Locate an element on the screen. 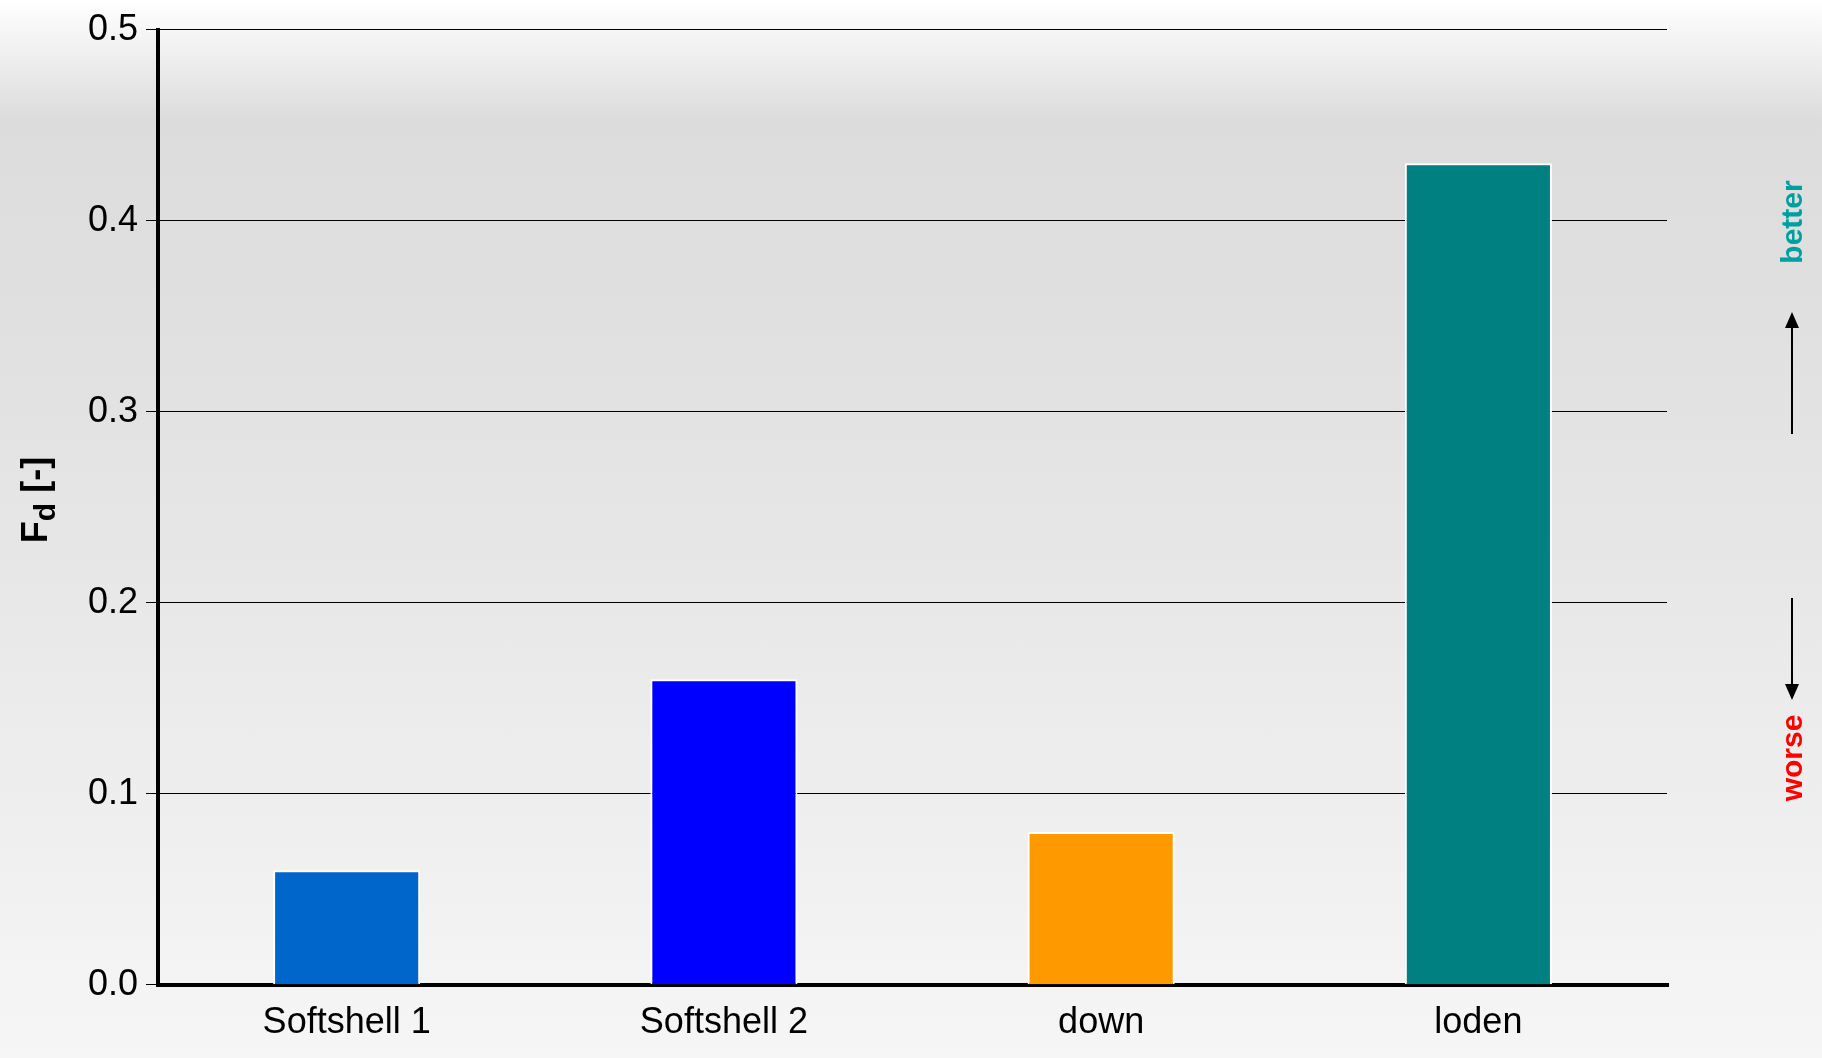 This screenshot has width=1822, height=1058. x-tick-label: Softshell 1 is located at coordinates (346, 1021).